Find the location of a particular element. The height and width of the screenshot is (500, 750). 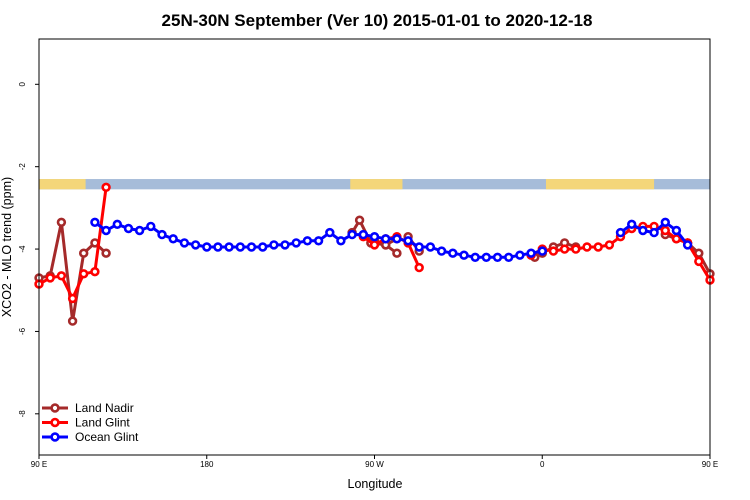

ocean-glint-series is located at coordinates (391, 239).